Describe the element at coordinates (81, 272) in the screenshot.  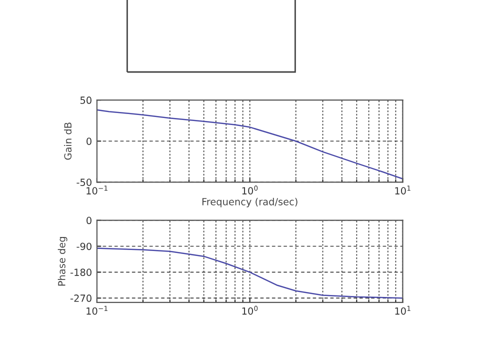
I see `y-tick-label: -180` at that location.